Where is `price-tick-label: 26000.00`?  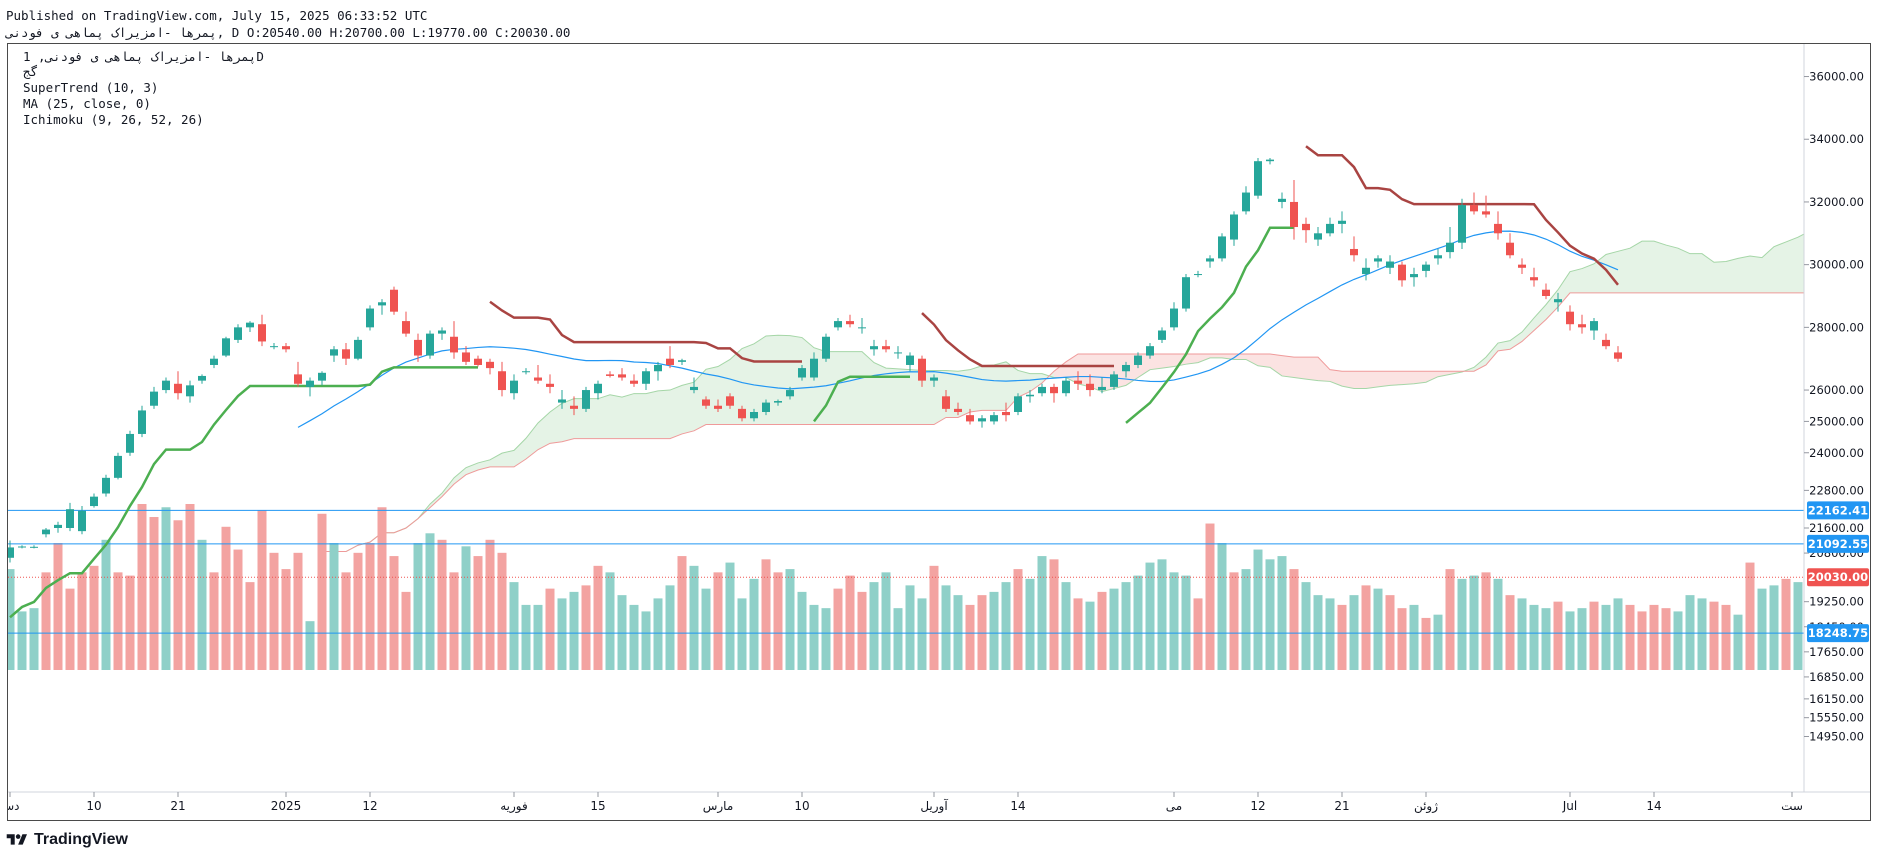 price-tick-label: 26000.00 is located at coordinates (1836, 390).